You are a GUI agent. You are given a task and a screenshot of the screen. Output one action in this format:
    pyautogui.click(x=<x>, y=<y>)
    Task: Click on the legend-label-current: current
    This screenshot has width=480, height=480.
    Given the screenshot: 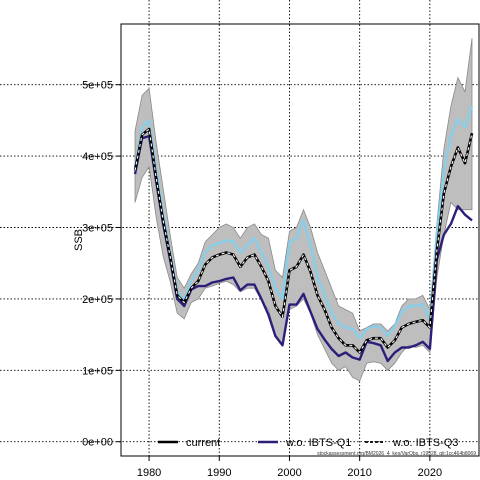 What is the action you would take?
    pyautogui.click(x=203, y=443)
    